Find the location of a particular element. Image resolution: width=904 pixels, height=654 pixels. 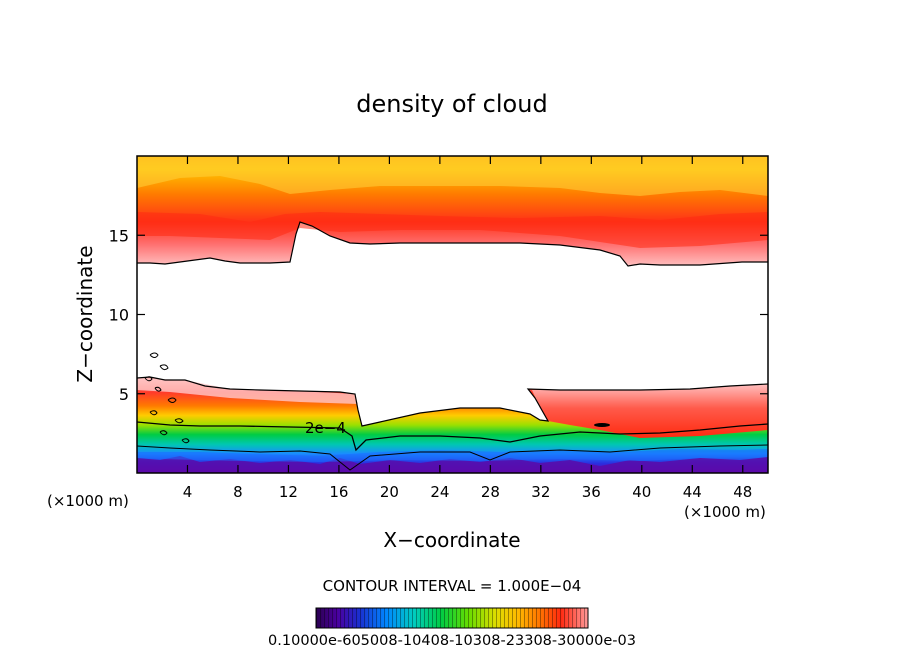

x-tick-label: 32 is located at coordinates (540, 492).